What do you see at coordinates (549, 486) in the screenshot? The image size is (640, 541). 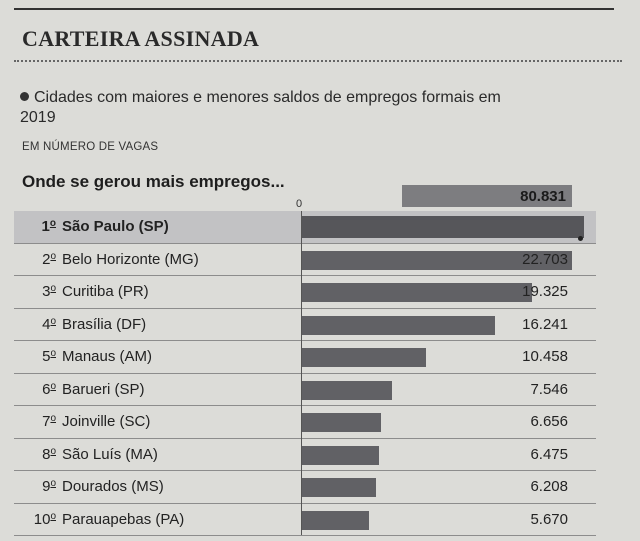 I see `value-label: 6.208` at bounding box center [549, 486].